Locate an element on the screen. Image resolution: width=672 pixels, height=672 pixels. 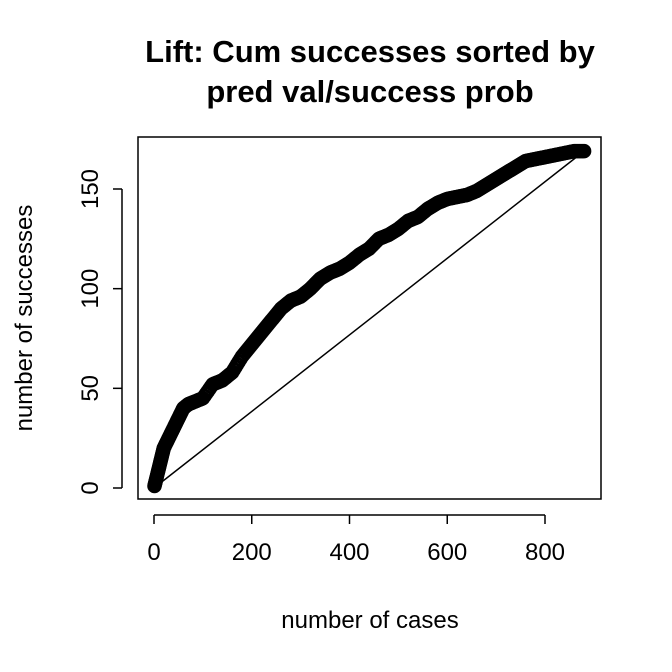
data-point is located at coordinates (584, 151).